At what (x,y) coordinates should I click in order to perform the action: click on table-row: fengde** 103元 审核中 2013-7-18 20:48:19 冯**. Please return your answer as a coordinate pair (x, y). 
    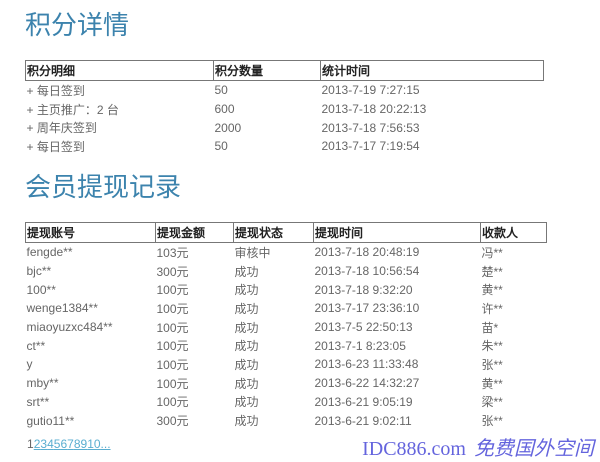
    Looking at the image, I should click on (286, 252).